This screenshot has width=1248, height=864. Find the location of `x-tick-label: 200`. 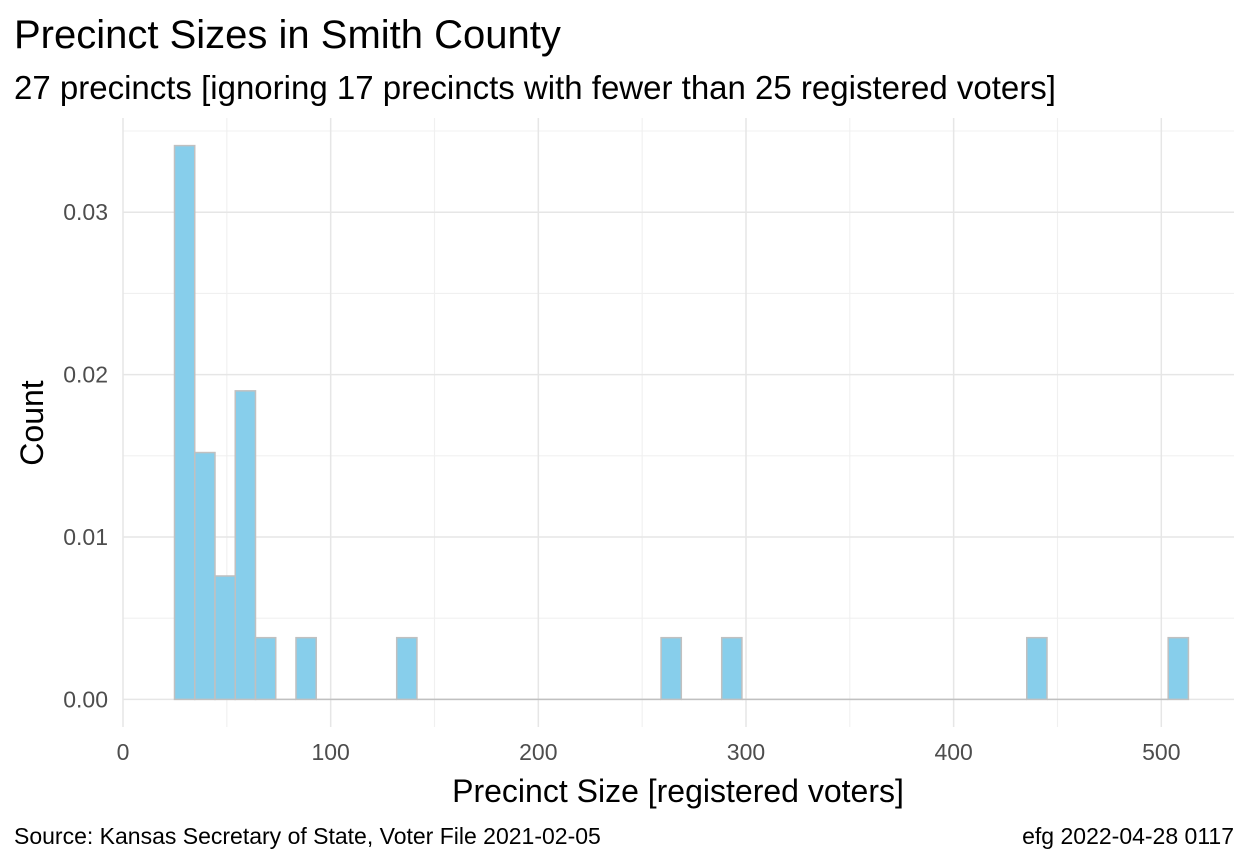

x-tick-label: 200 is located at coordinates (538, 752).